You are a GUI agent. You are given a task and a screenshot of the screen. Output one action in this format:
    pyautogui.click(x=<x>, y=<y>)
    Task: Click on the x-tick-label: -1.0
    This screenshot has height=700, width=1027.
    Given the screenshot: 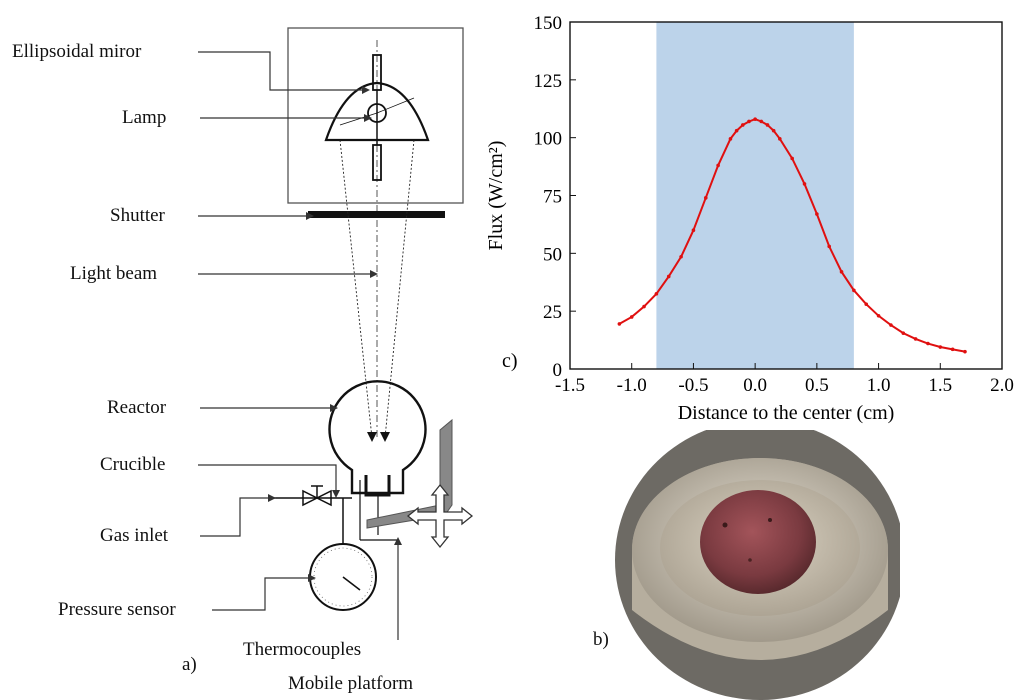 What is the action you would take?
    pyautogui.click(x=632, y=385)
    